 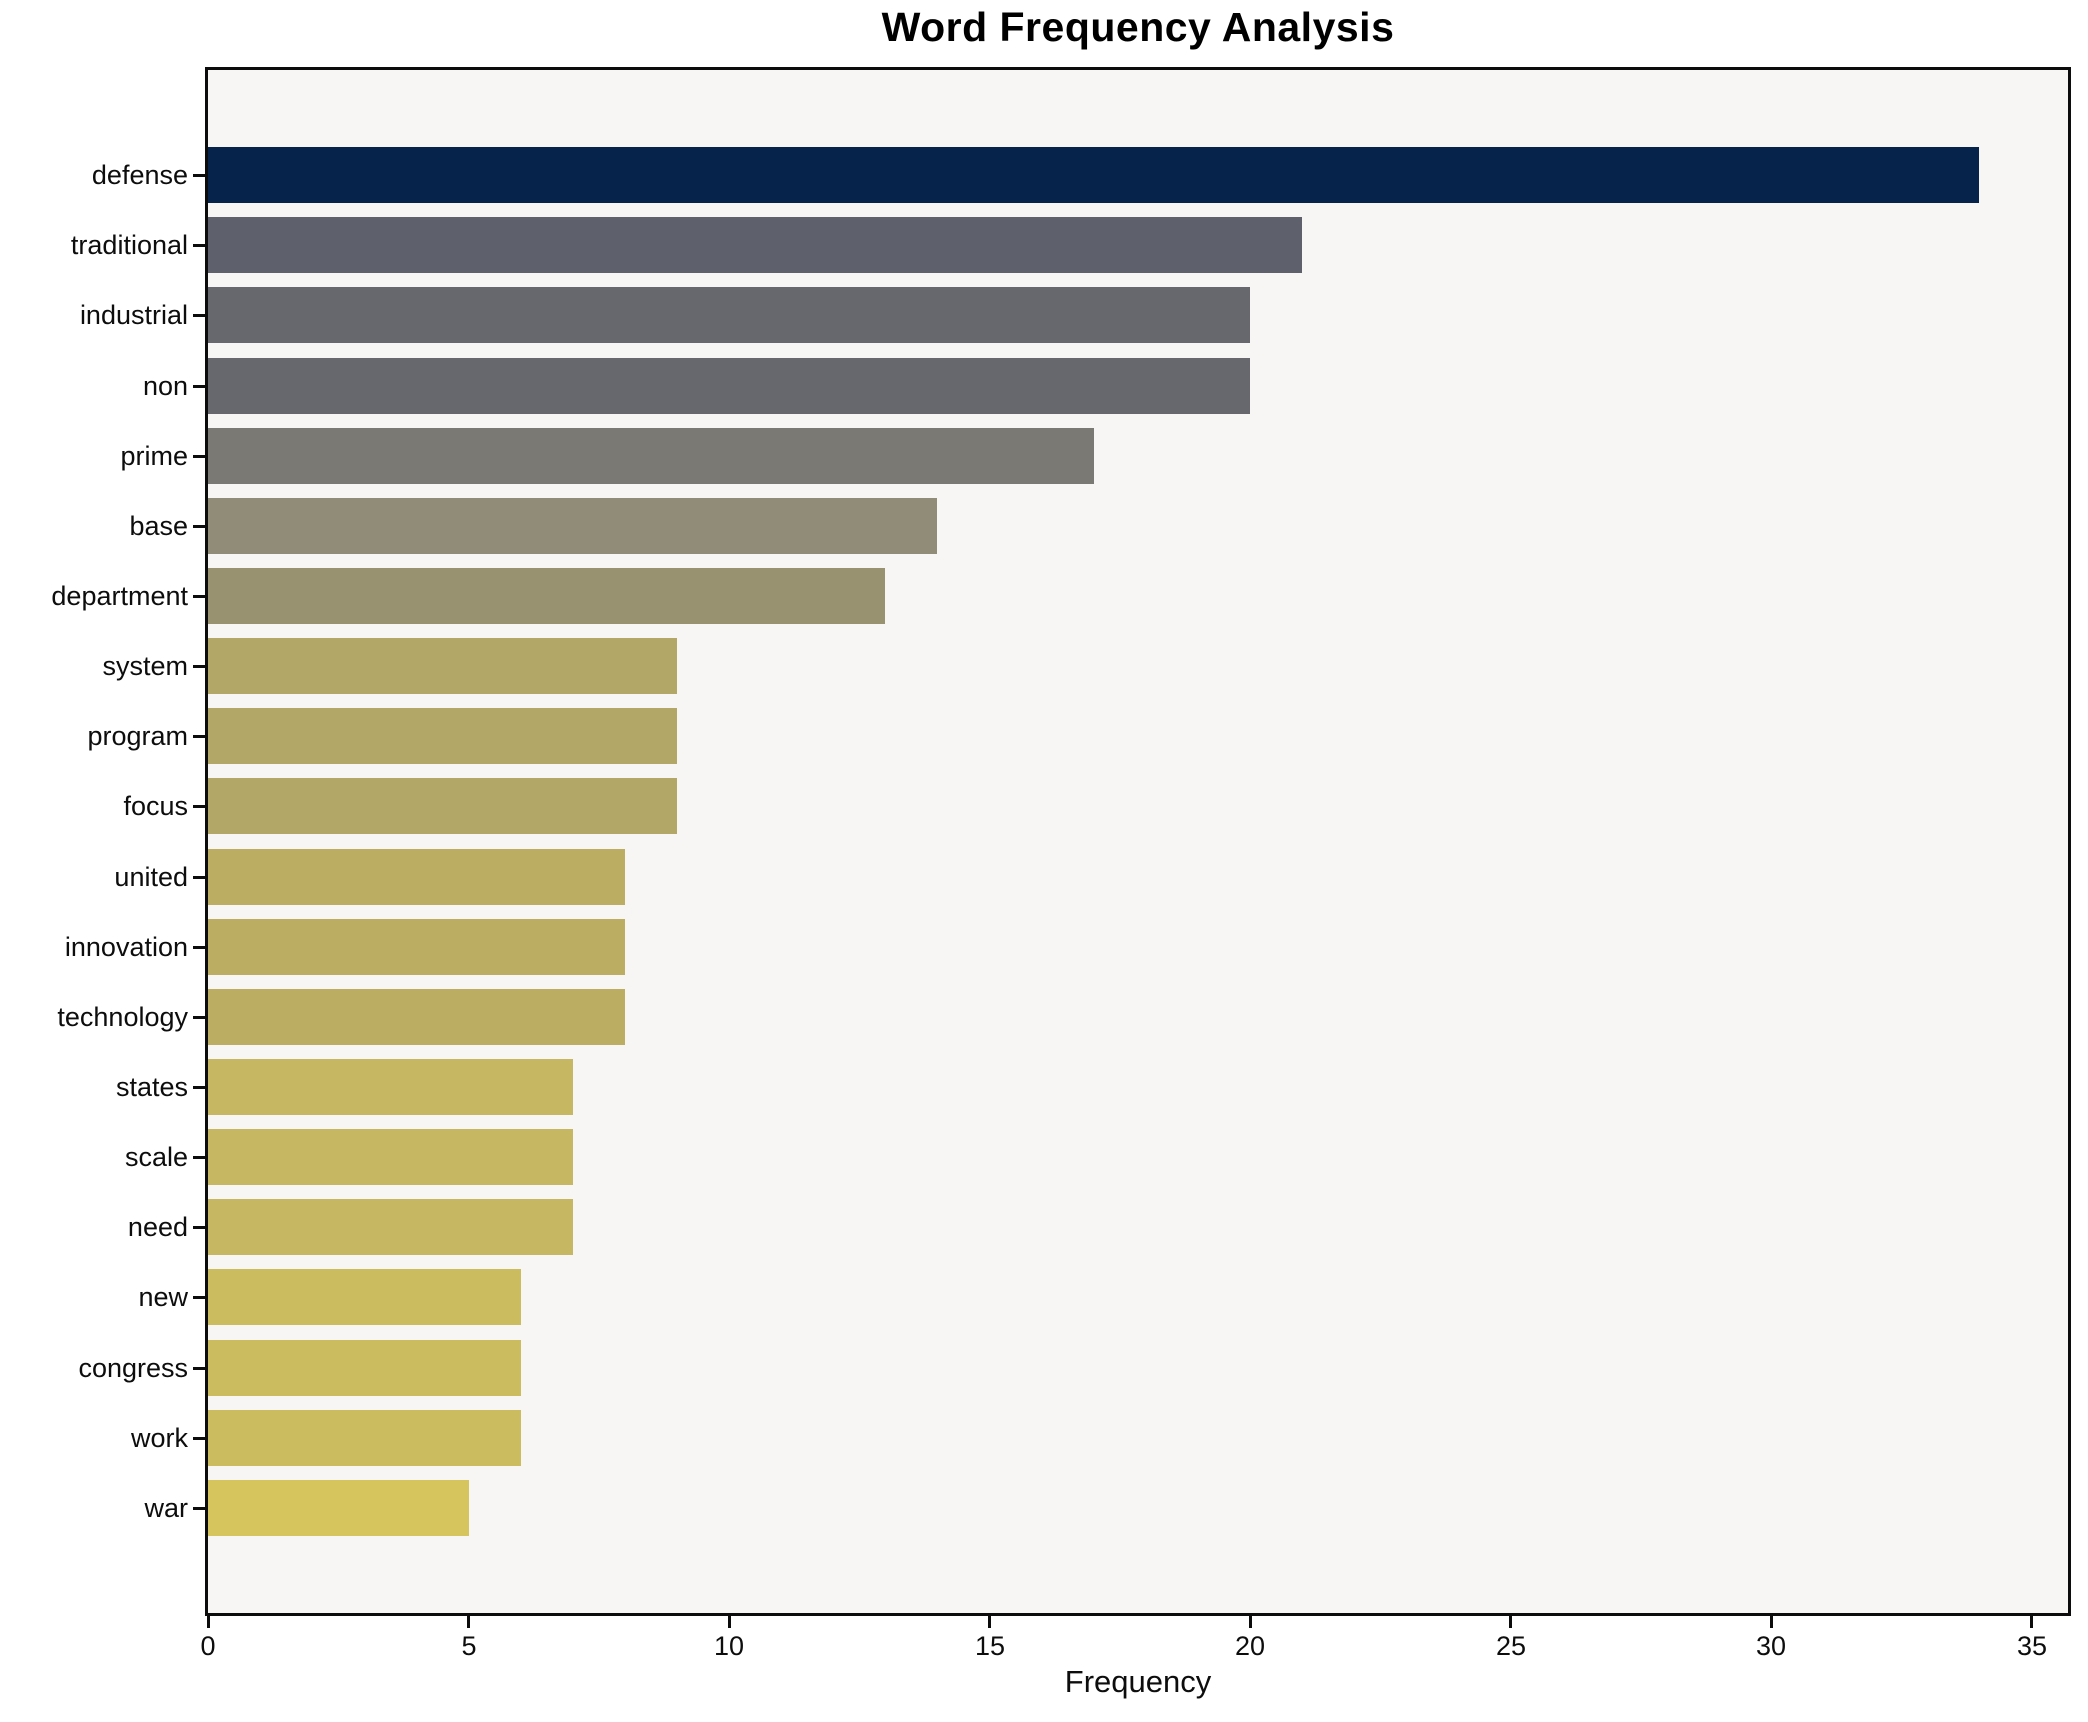 What do you see at coordinates (729, 1646) in the screenshot?
I see `x-tick-label-10: 10` at bounding box center [729, 1646].